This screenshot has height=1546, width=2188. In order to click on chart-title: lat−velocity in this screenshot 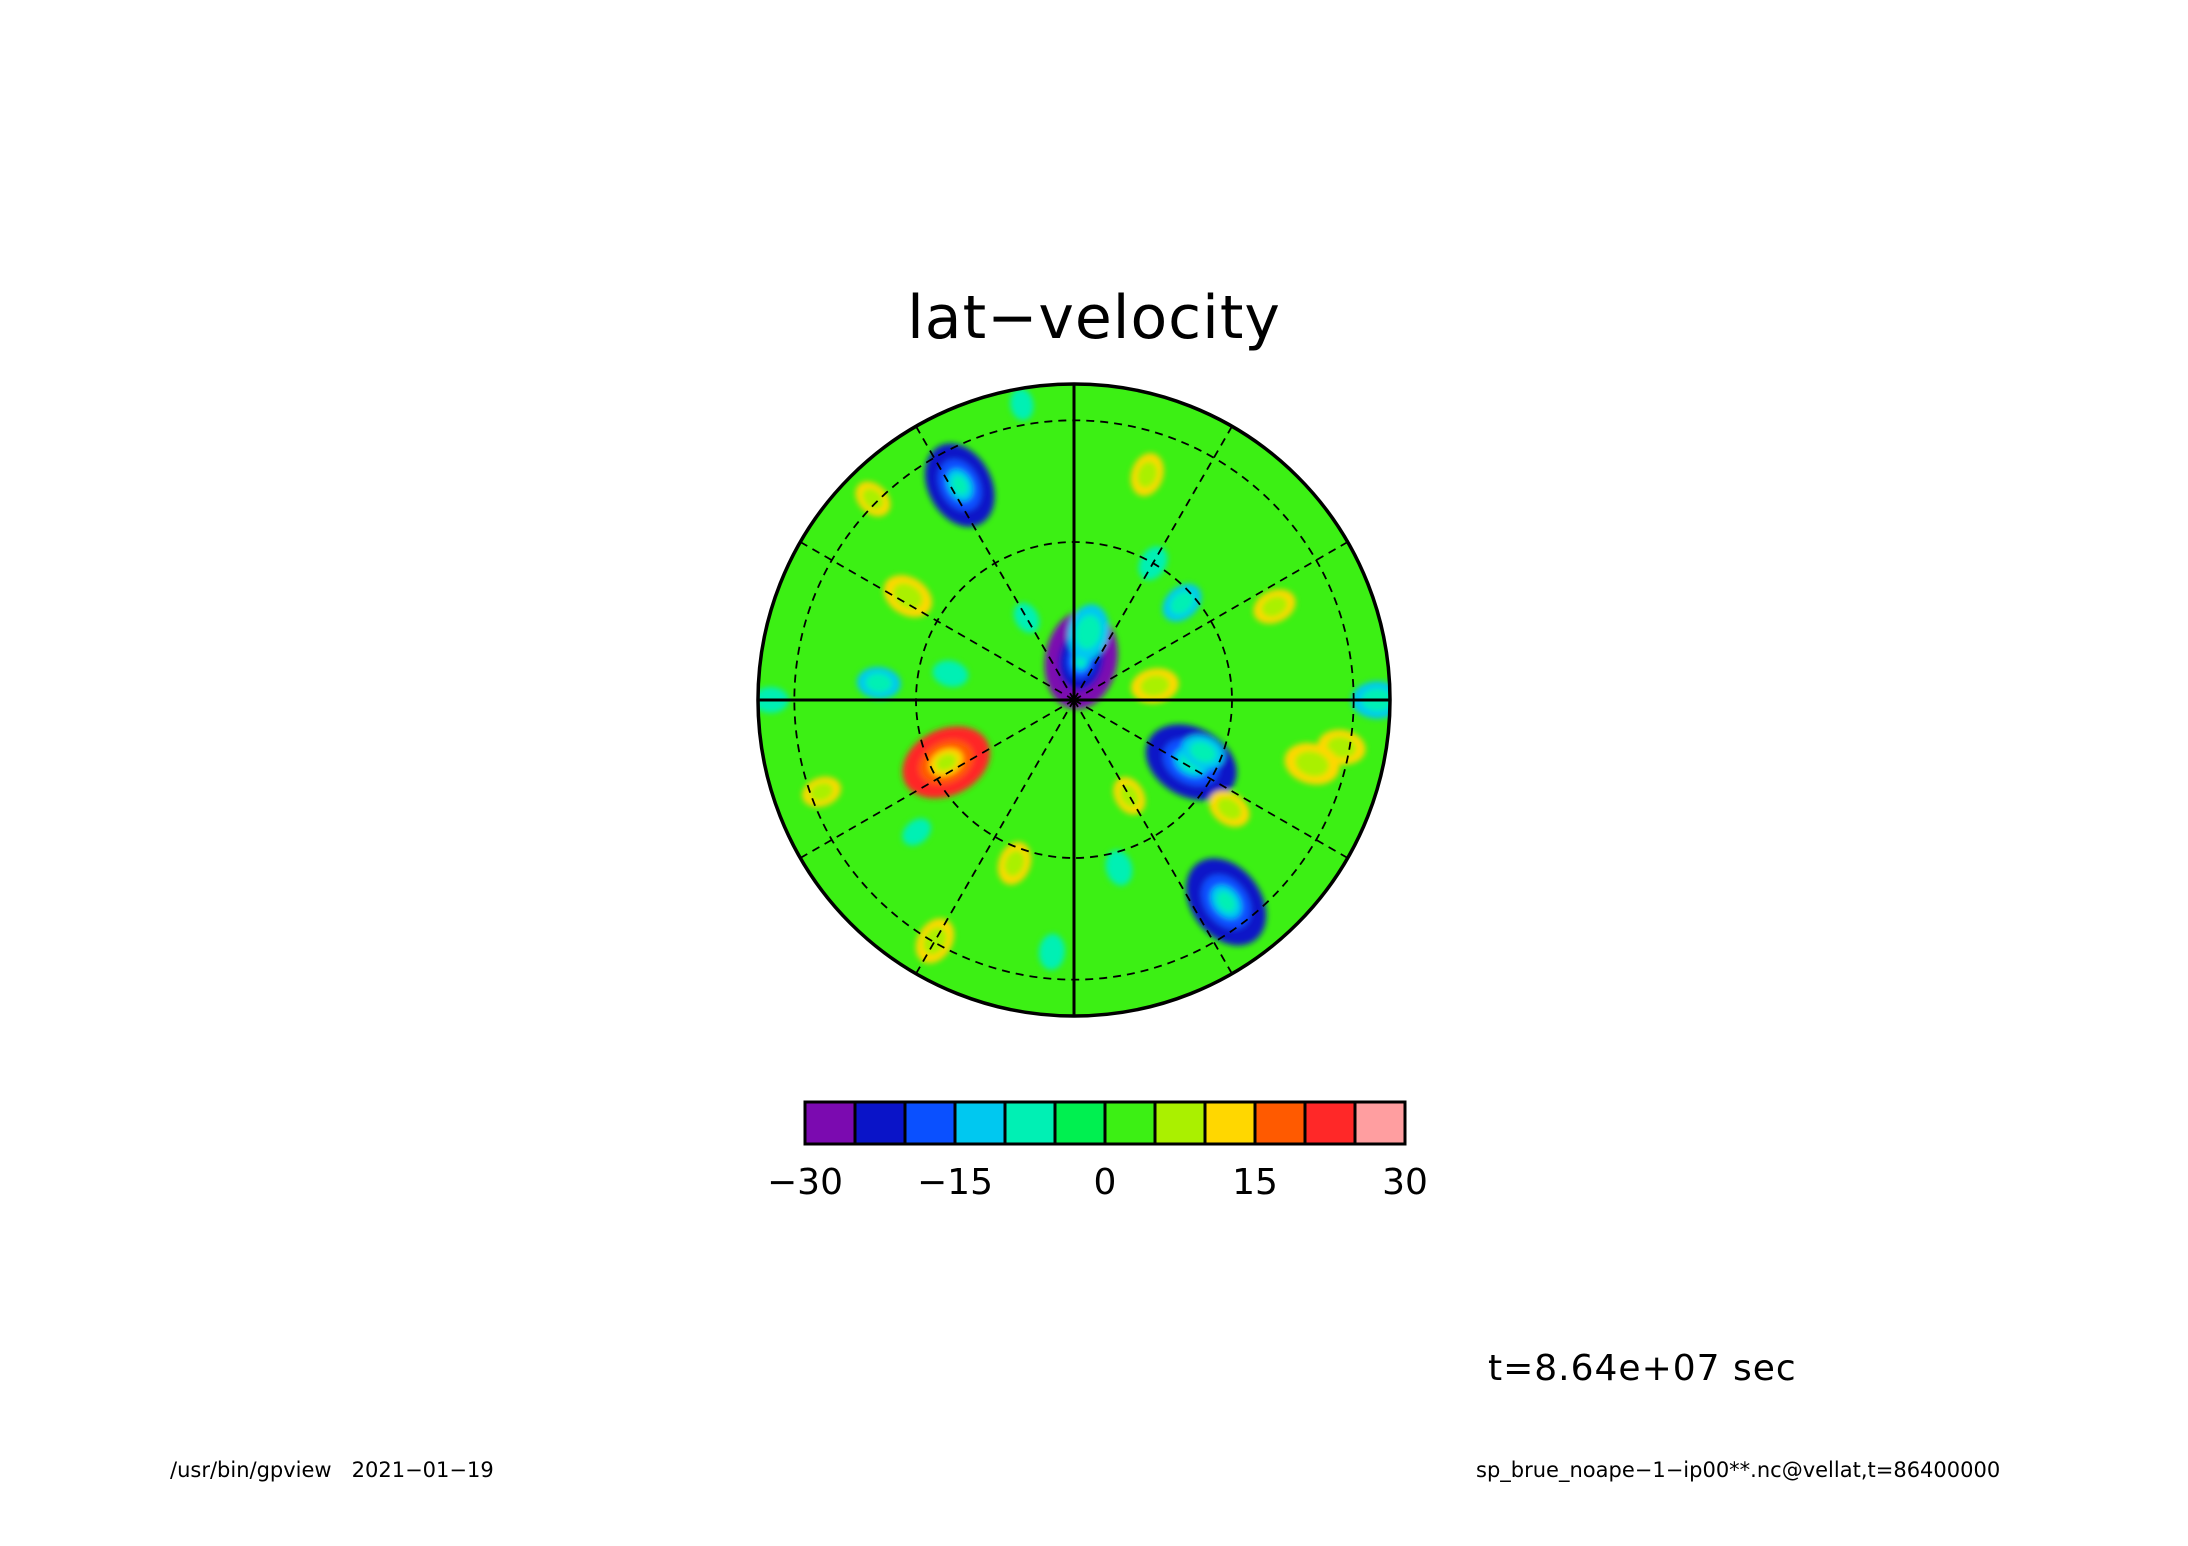, I will do `click(1094, 318)`.